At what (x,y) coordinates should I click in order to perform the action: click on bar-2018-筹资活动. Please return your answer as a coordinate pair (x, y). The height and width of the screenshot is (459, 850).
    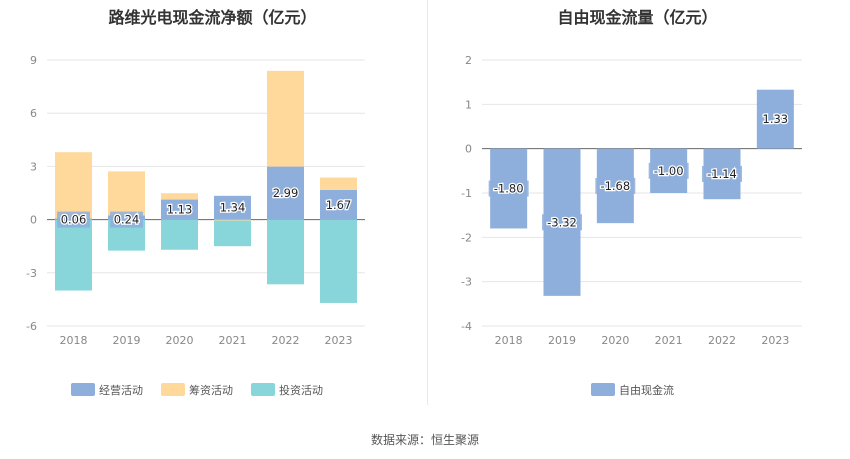
    Looking at the image, I should click on (73, 185).